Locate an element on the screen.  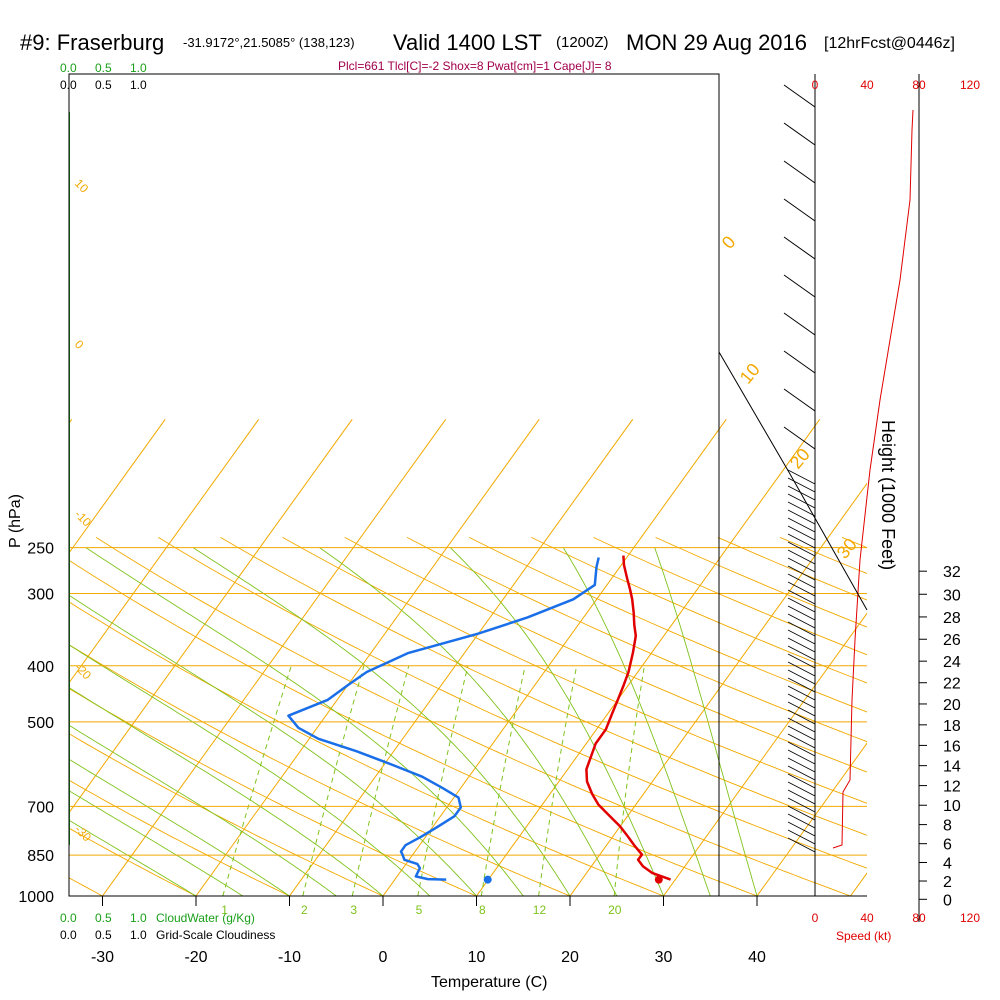
dewpoint-line is located at coordinates (443, 719).